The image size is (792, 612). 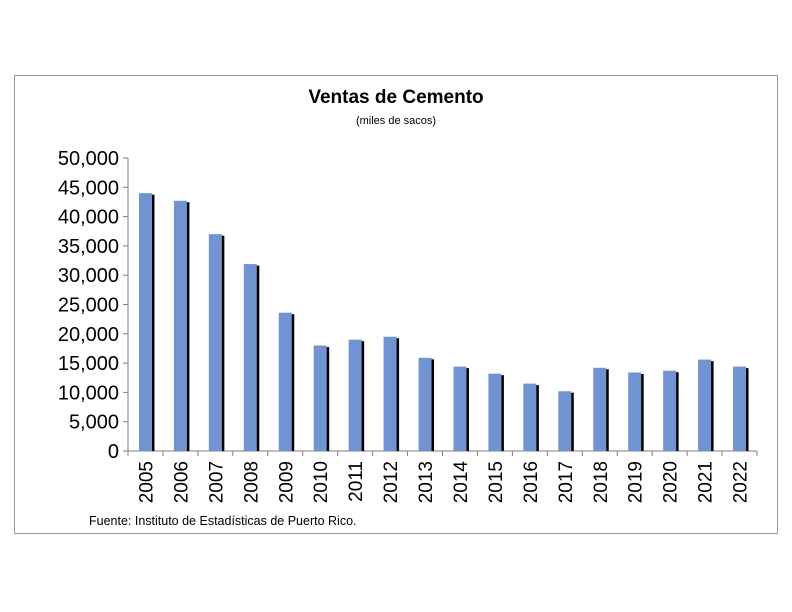 What do you see at coordinates (566, 482) in the screenshot?
I see `x-tick-label: 2017` at bounding box center [566, 482].